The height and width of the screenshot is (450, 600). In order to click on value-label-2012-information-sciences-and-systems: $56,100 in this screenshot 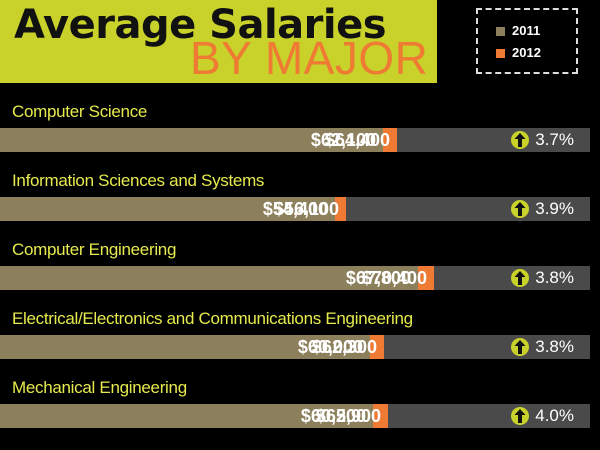, I will do `click(306, 209)`.